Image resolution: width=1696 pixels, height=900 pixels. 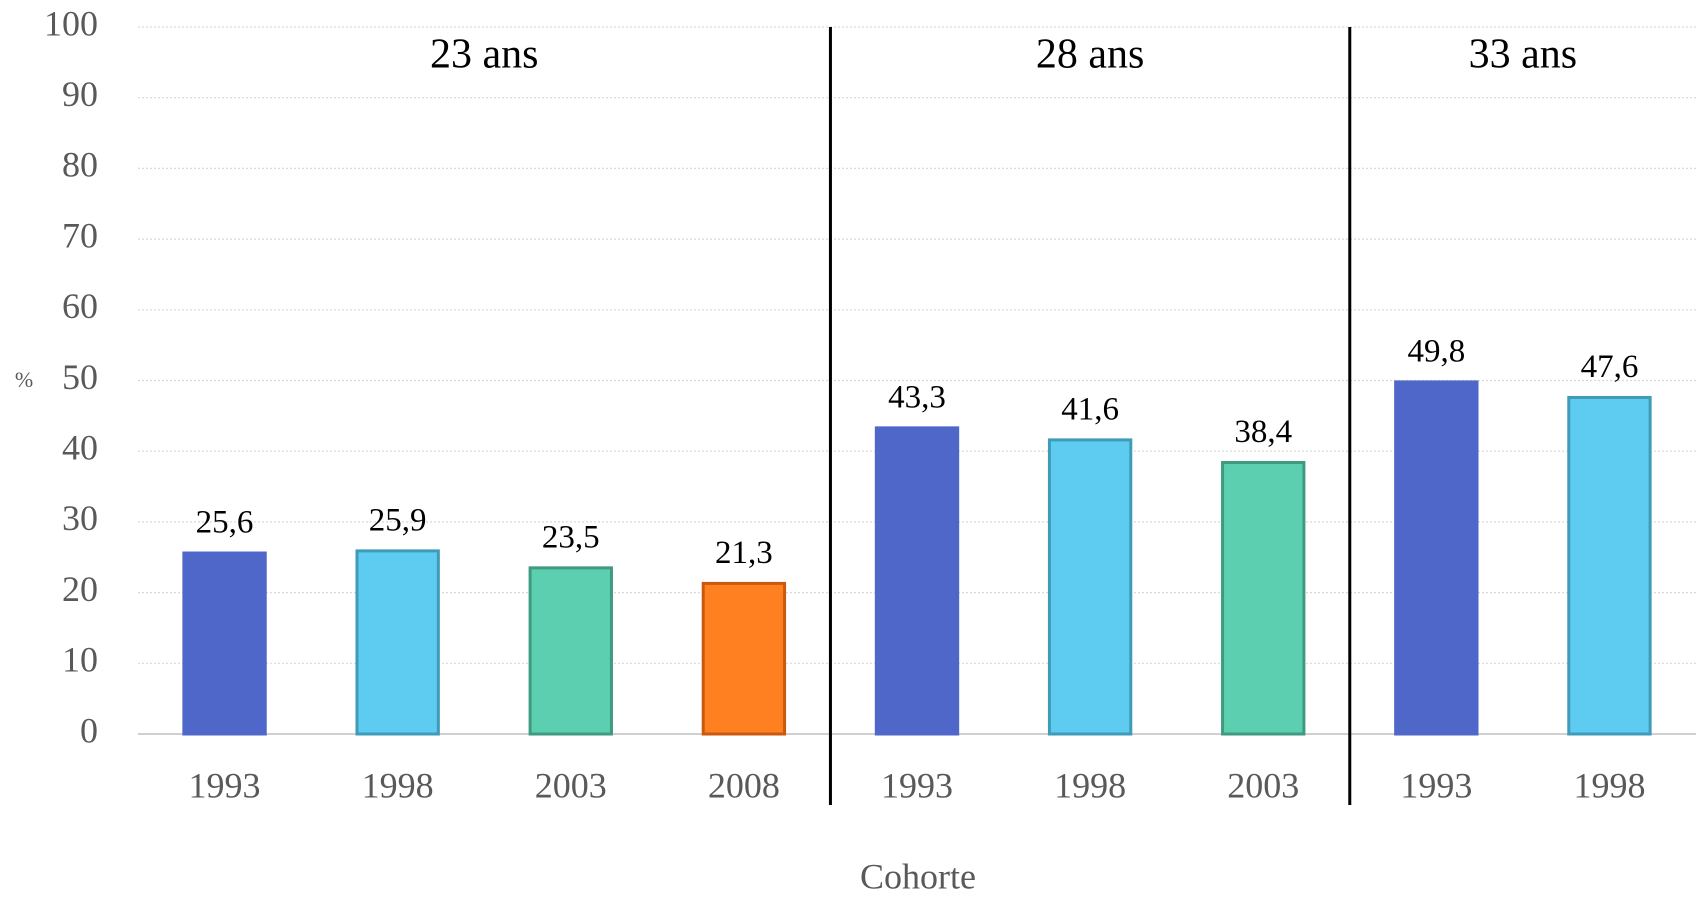 What do you see at coordinates (1090, 55) in the screenshot?
I see `group-label: 28 ans` at bounding box center [1090, 55].